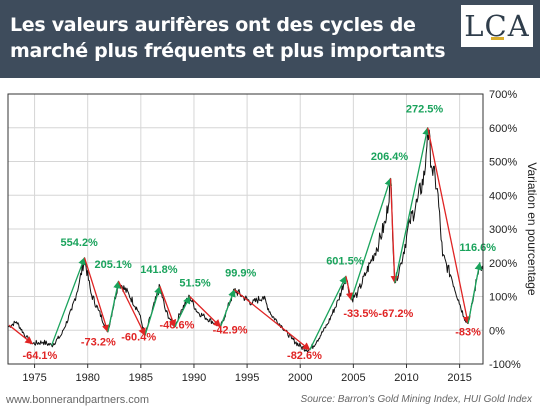  I want to click on y-tick-label: 500%, so click(503, 163).